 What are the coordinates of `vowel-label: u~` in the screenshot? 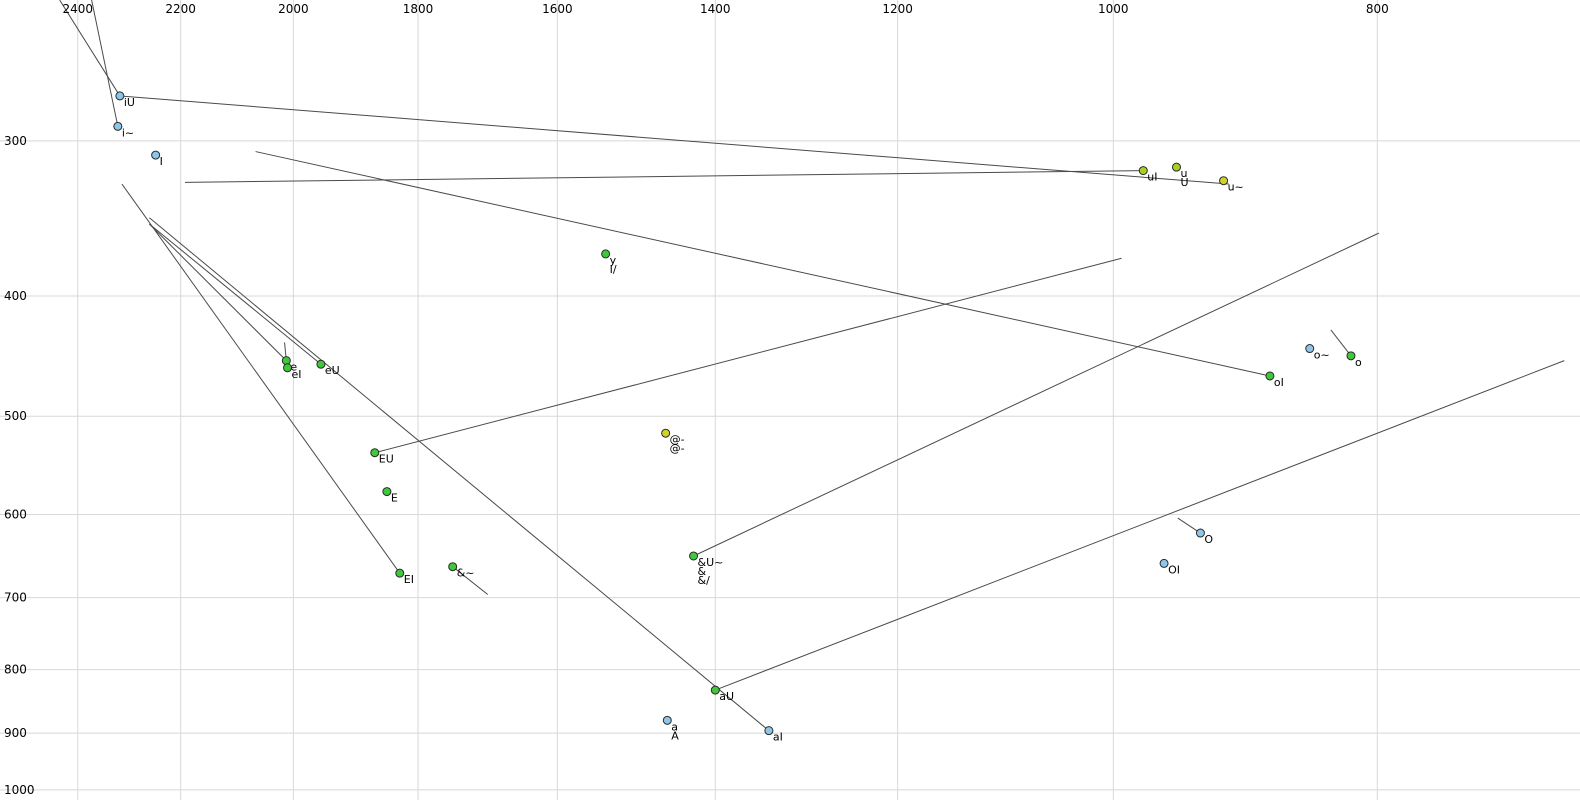 It's located at (1236, 187).